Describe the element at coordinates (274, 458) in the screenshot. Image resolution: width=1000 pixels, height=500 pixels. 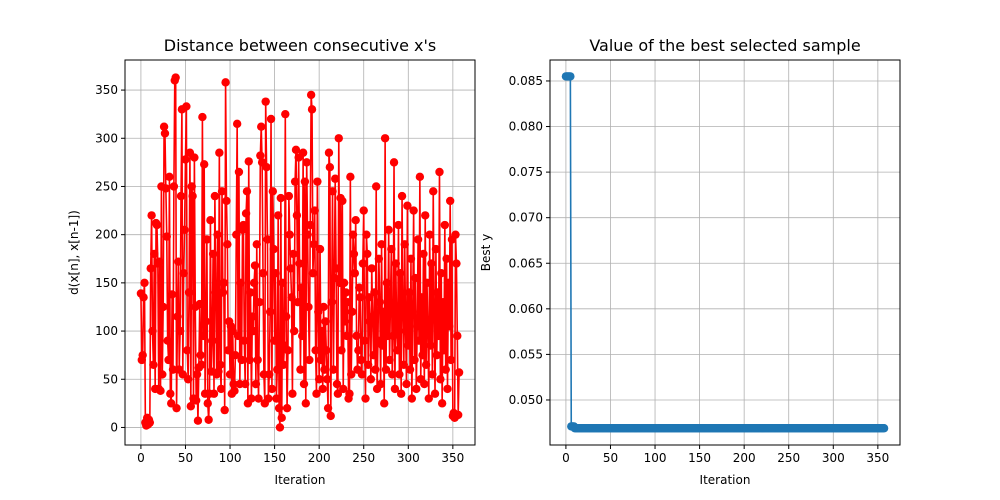
I see `x-tick-label: 150` at that location.